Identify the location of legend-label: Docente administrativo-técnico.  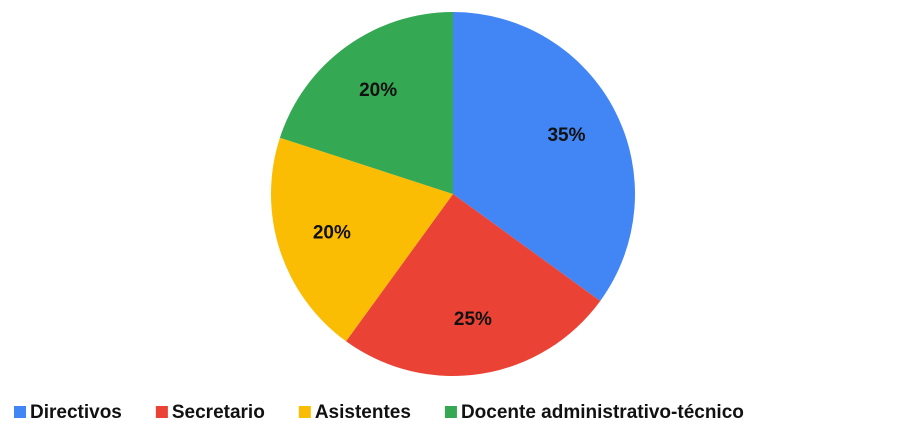
(602, 412).